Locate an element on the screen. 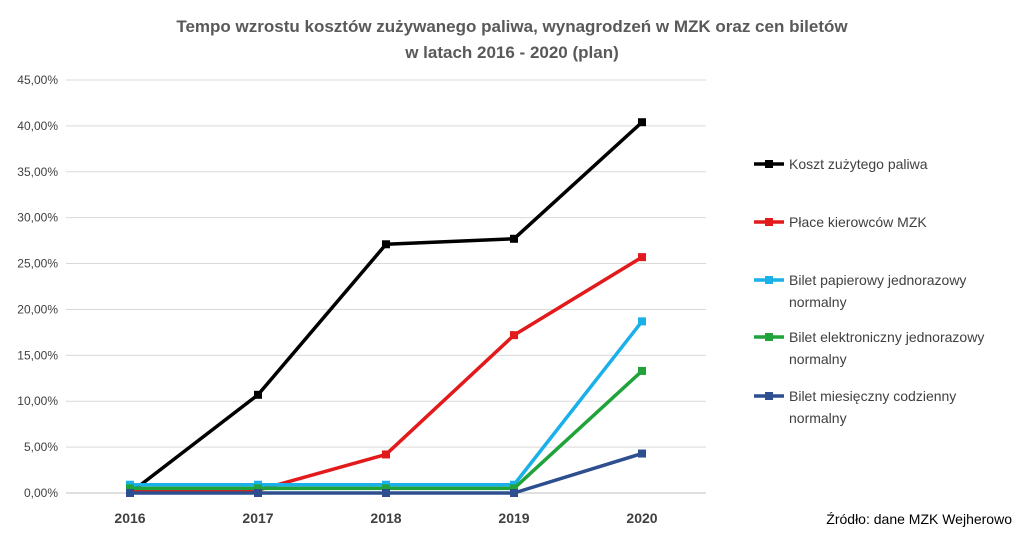  y-tick-label: 5,00% is located at coordinates (41, 447).